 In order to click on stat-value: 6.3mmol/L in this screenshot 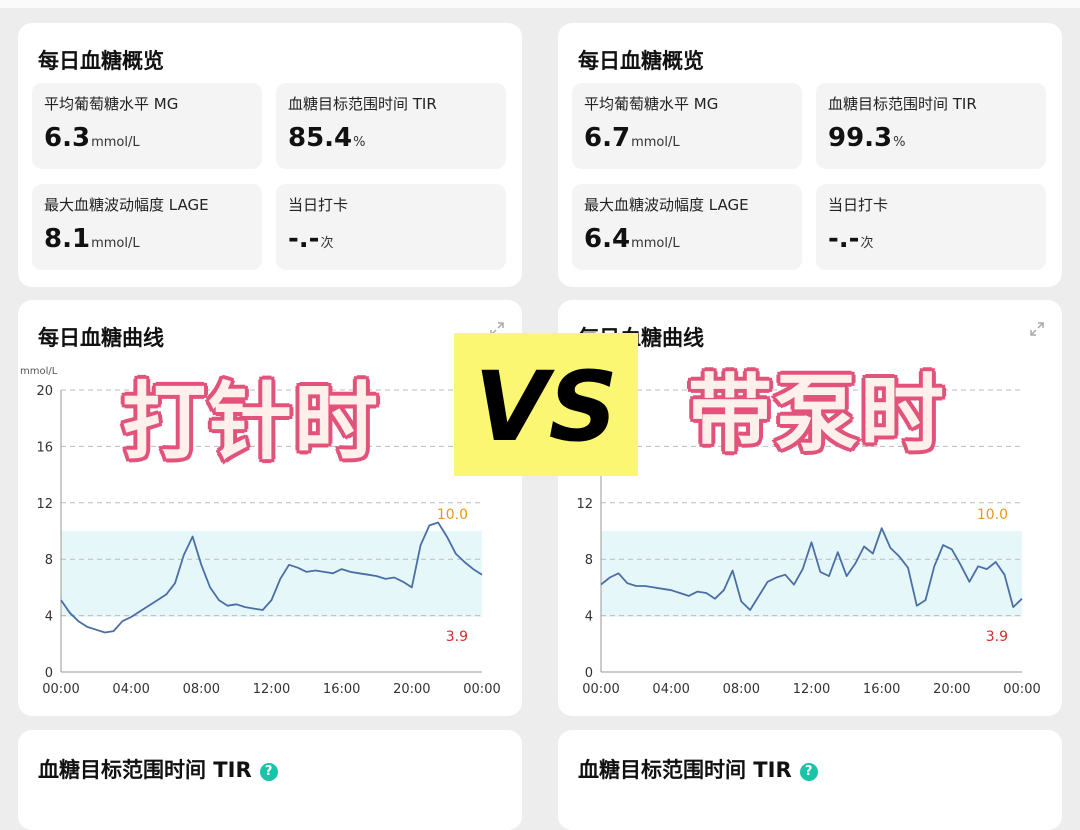, I will do `click(92, 138)`.